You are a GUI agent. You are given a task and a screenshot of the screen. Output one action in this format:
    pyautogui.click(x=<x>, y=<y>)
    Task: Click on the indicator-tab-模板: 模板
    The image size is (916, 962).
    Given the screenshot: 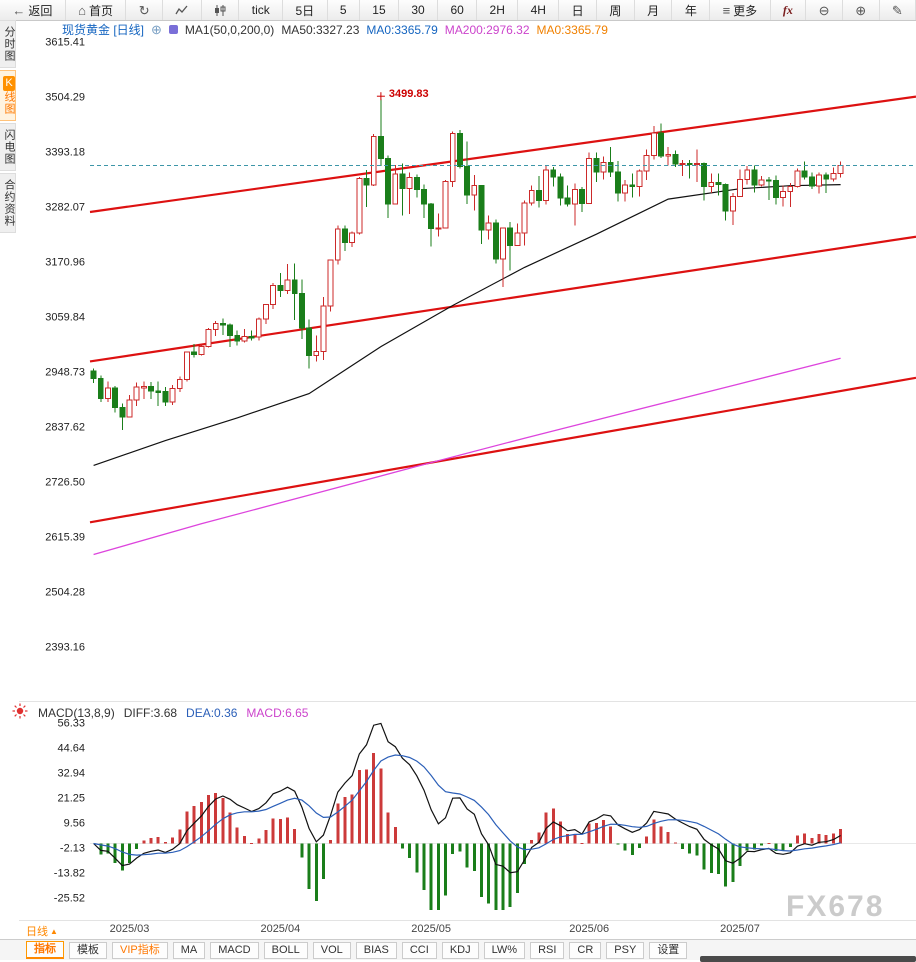 What is the action you would take?
    pyautogui.click(x=88, y=950)
    